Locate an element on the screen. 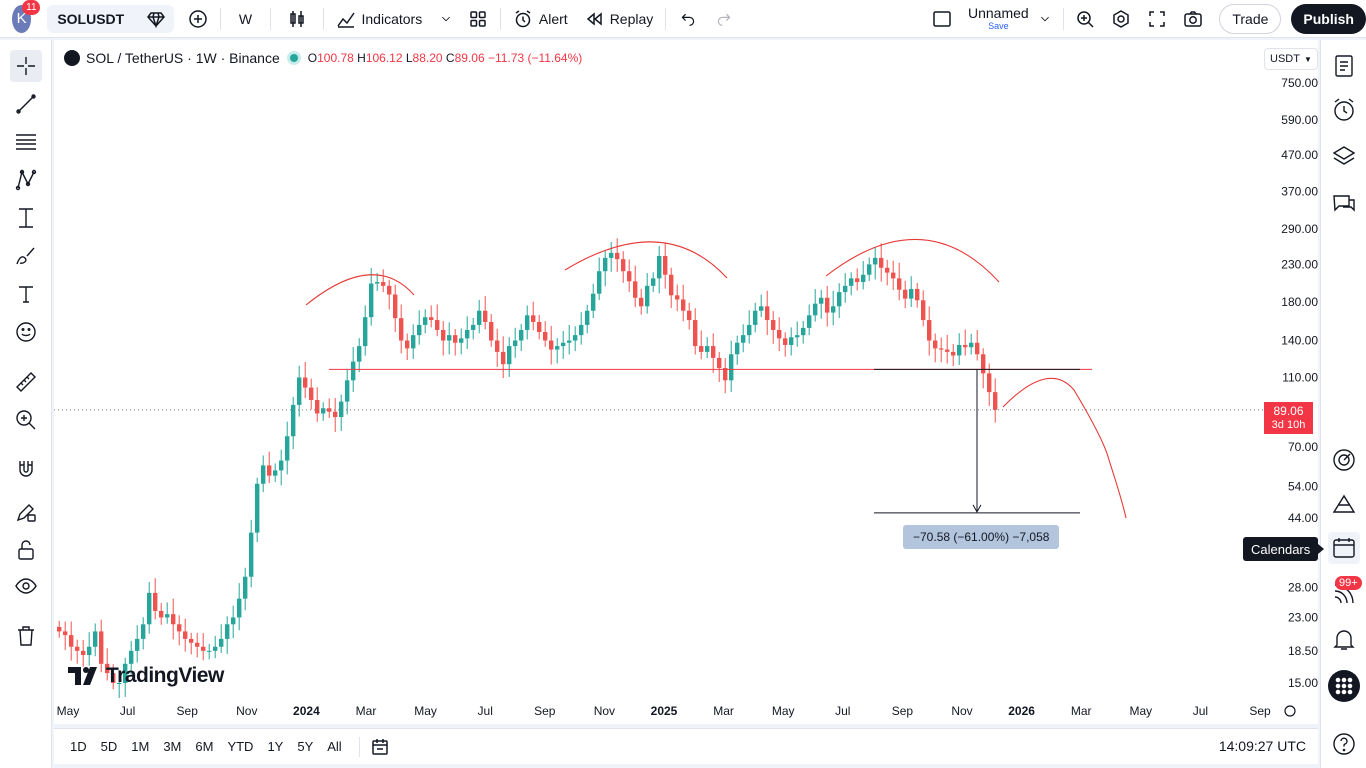  magnet-tool is located at coordinates (26, 470).